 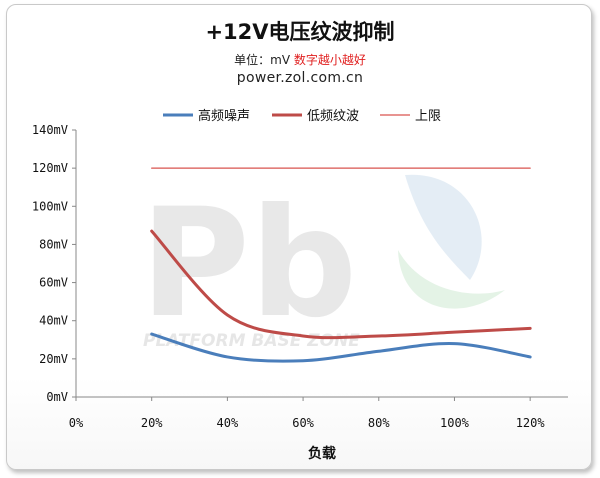 What do you see at coordinates (455, 423) in the screenshot?
I see `x-tick-label: 100%` at bounding box center [455, 423].